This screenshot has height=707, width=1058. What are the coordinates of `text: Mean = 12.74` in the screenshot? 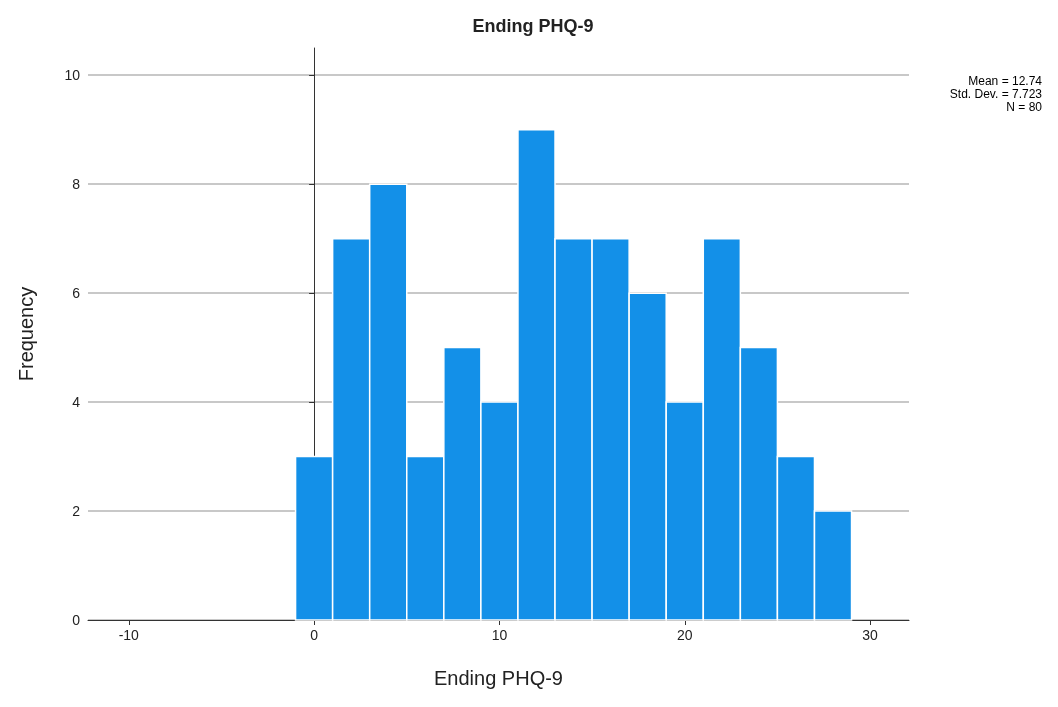 It's located at (1005, 81).